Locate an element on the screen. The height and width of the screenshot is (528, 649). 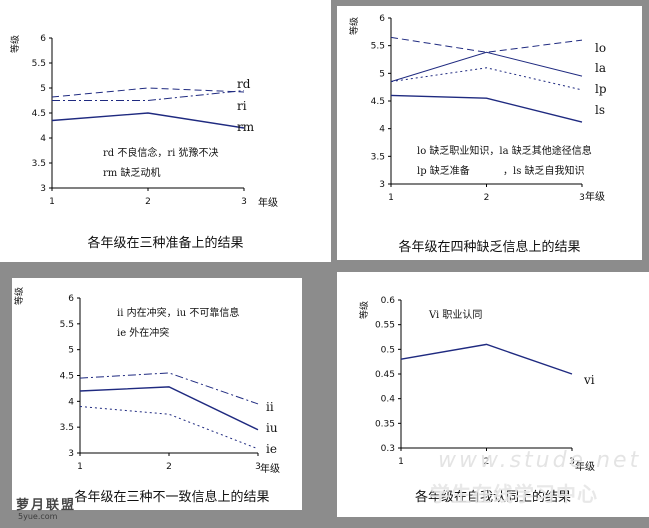
chart-note: ie 外在冲突 is located at coordinates (143, 332).